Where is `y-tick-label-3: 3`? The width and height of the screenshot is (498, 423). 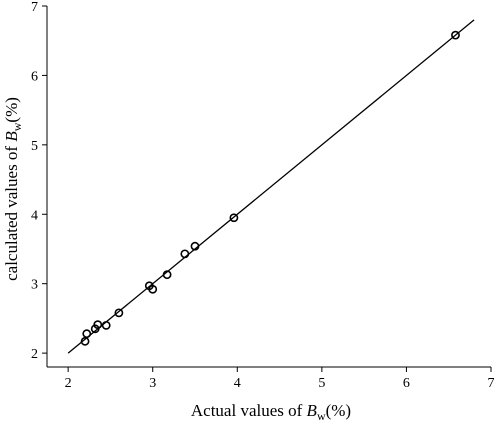 y-tick-label-3: 3 is located at coordinates (34, 285).